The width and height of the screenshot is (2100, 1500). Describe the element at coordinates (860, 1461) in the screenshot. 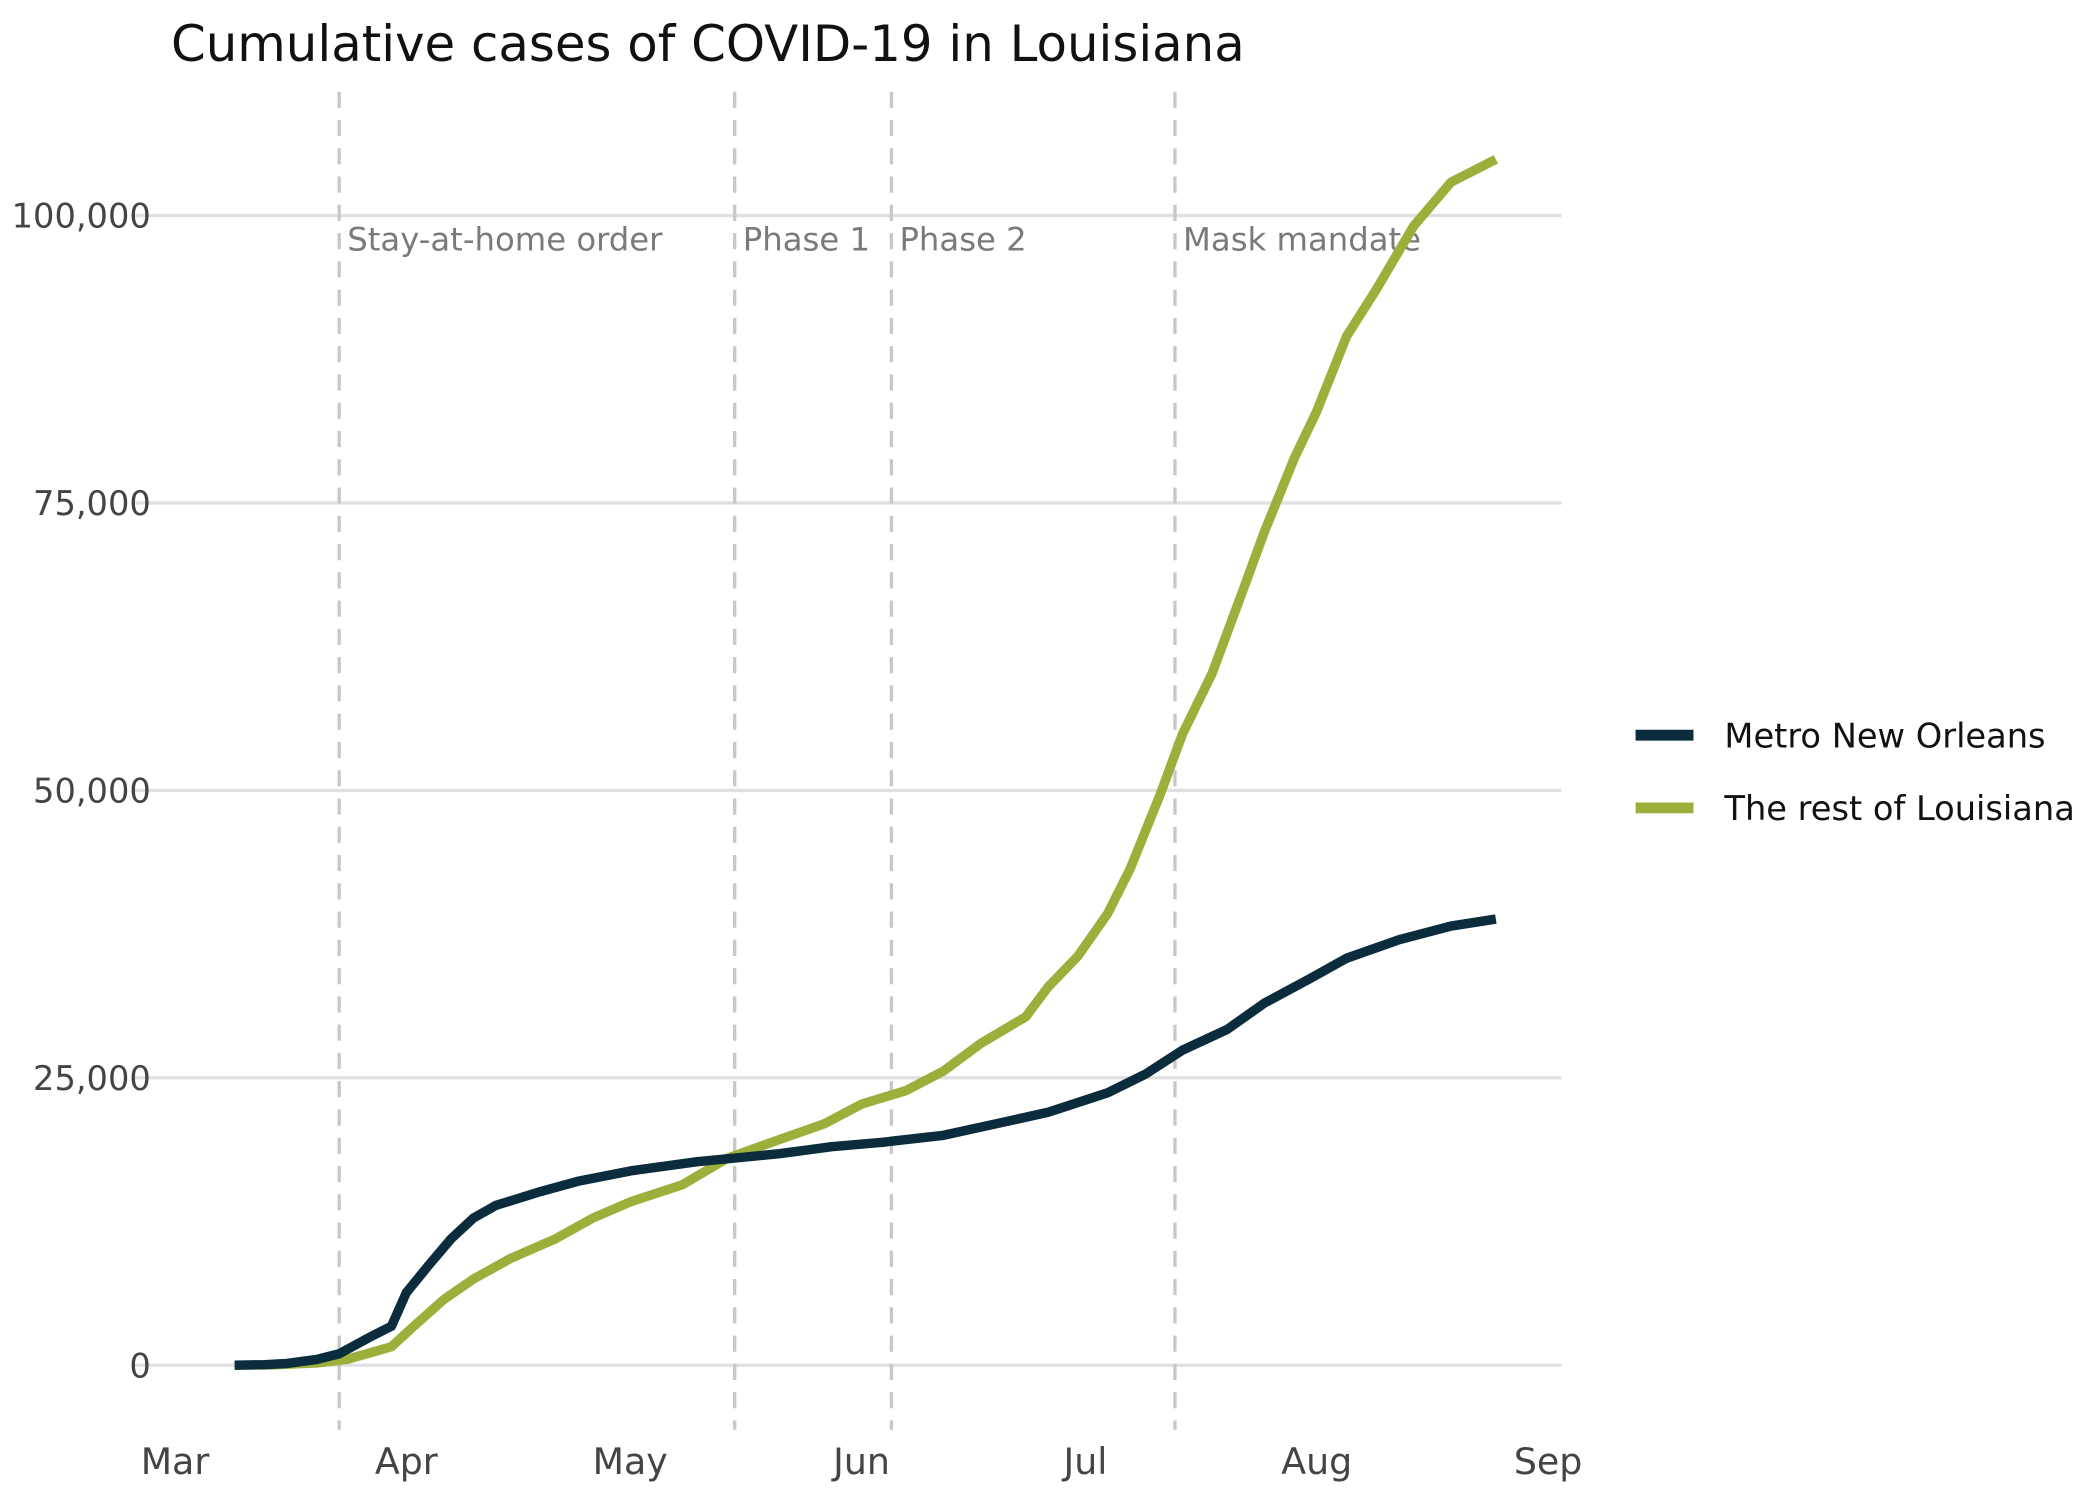

I see `x-tick-label: Jun` at that location.